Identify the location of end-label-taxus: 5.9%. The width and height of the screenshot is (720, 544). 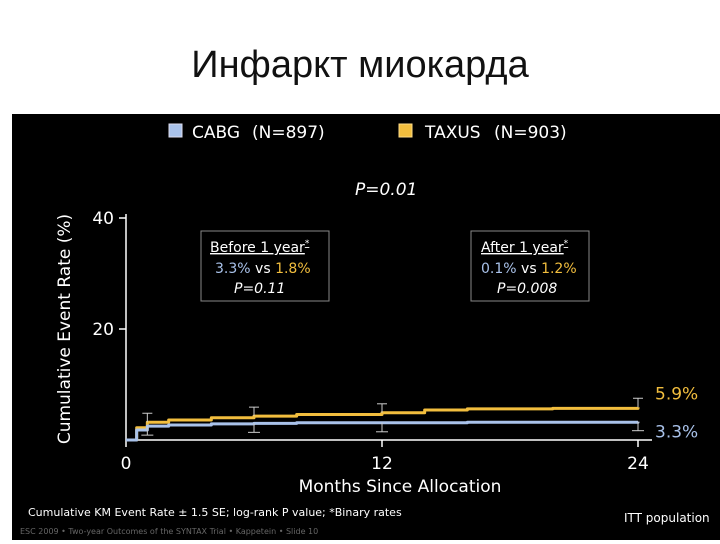
(676, 394).